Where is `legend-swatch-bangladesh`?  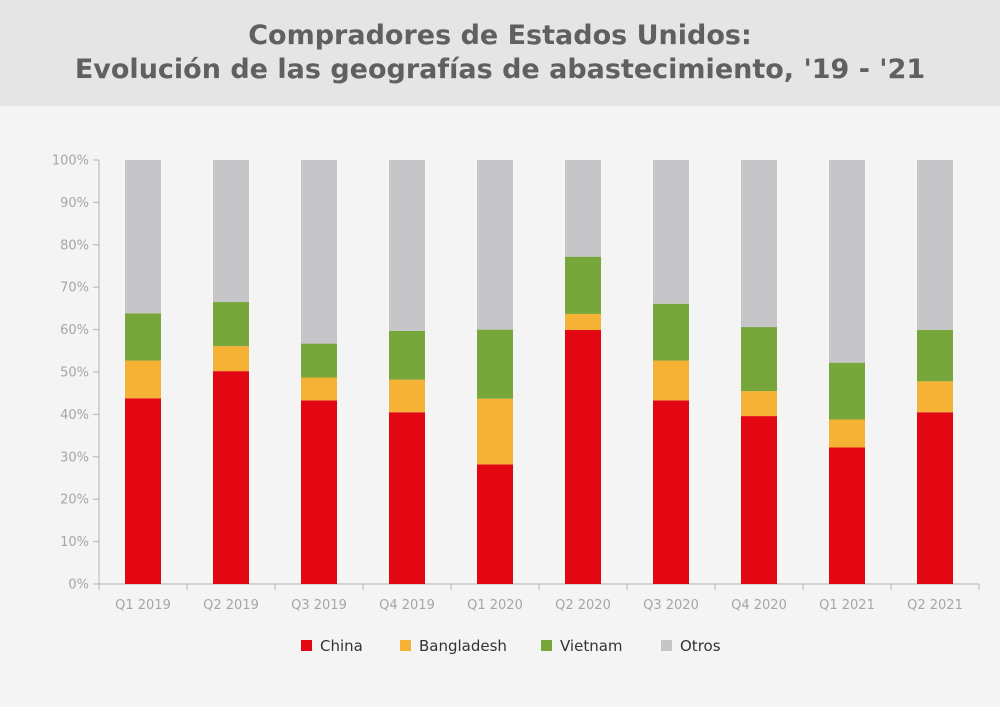 legend-swatch-bangladesh is located at coordinates (405, 645).